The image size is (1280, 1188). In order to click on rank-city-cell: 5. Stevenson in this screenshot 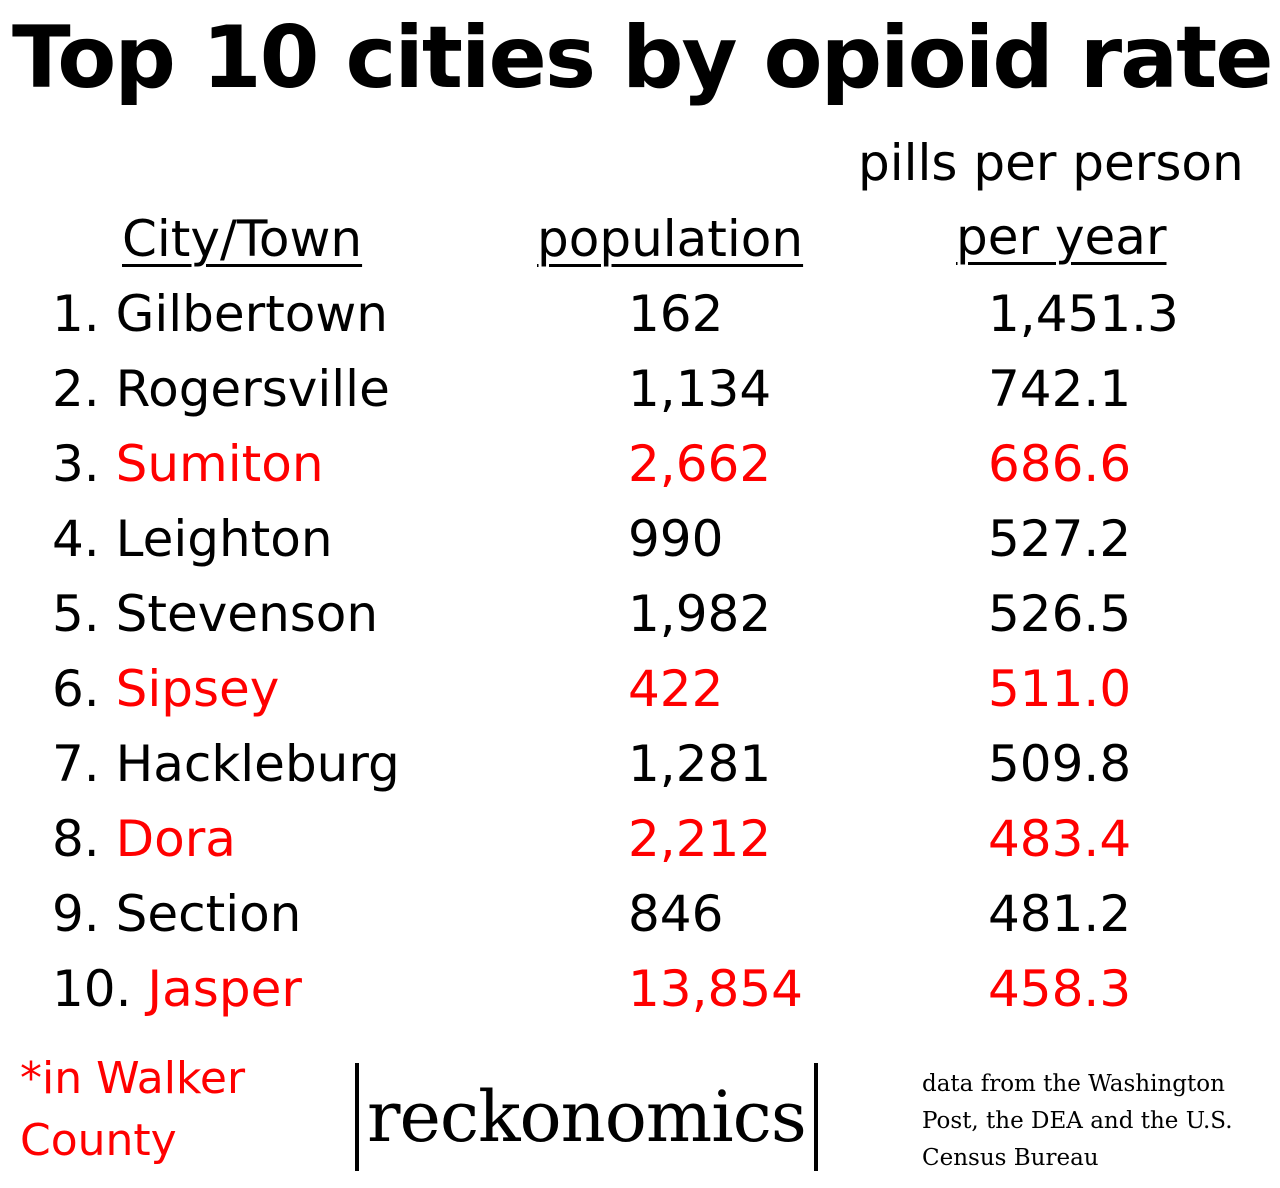, I will do `click(215, 614)`.